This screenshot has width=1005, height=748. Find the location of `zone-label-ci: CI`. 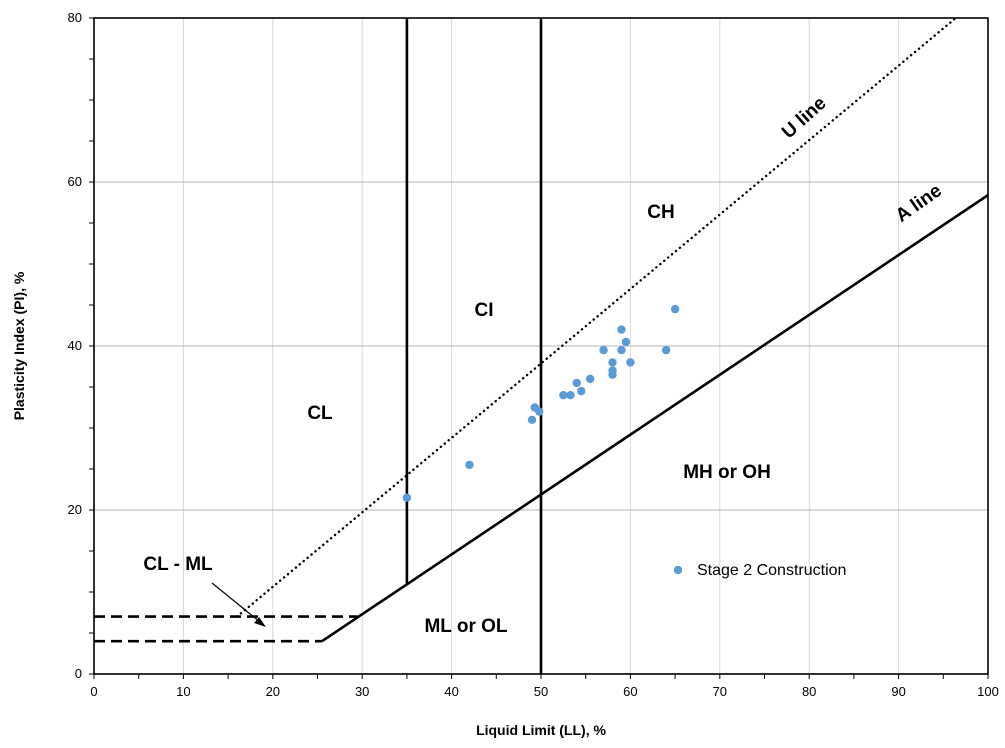

zone-label-ci: CI is located at coordinates (484, 310).